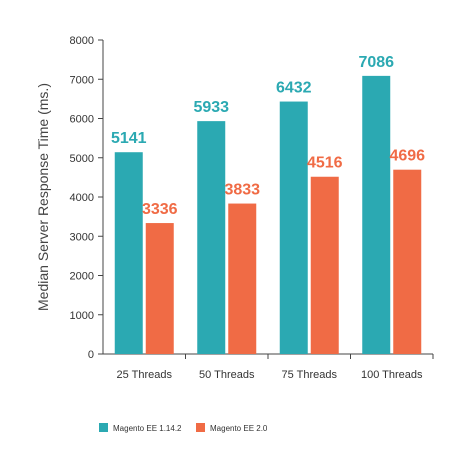 The width and height of the screenshot is (449, 451). What do you see at coordinates (129, 138) in the screenshot?
I see `data-label: 5141` at bounding box center [129, 138].